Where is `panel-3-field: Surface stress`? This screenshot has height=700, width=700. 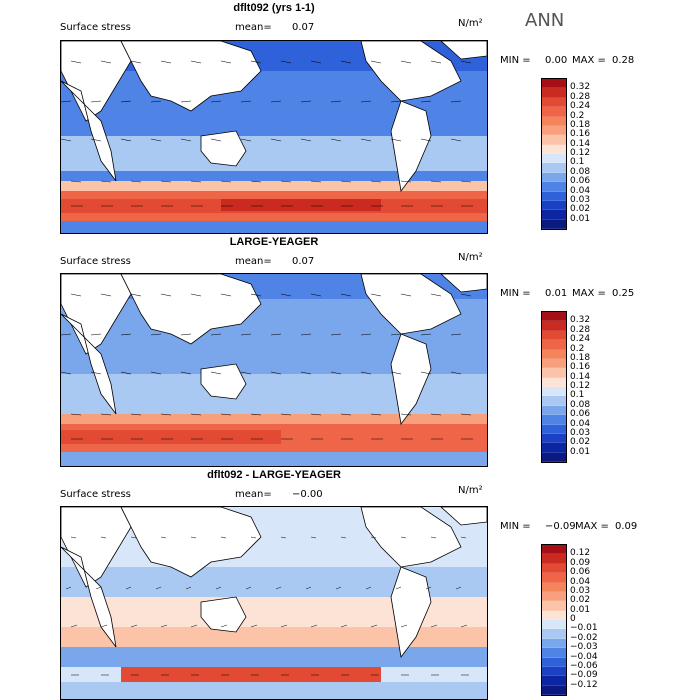
panel-3-field: Surface stress is located at coordinates (95, 494).